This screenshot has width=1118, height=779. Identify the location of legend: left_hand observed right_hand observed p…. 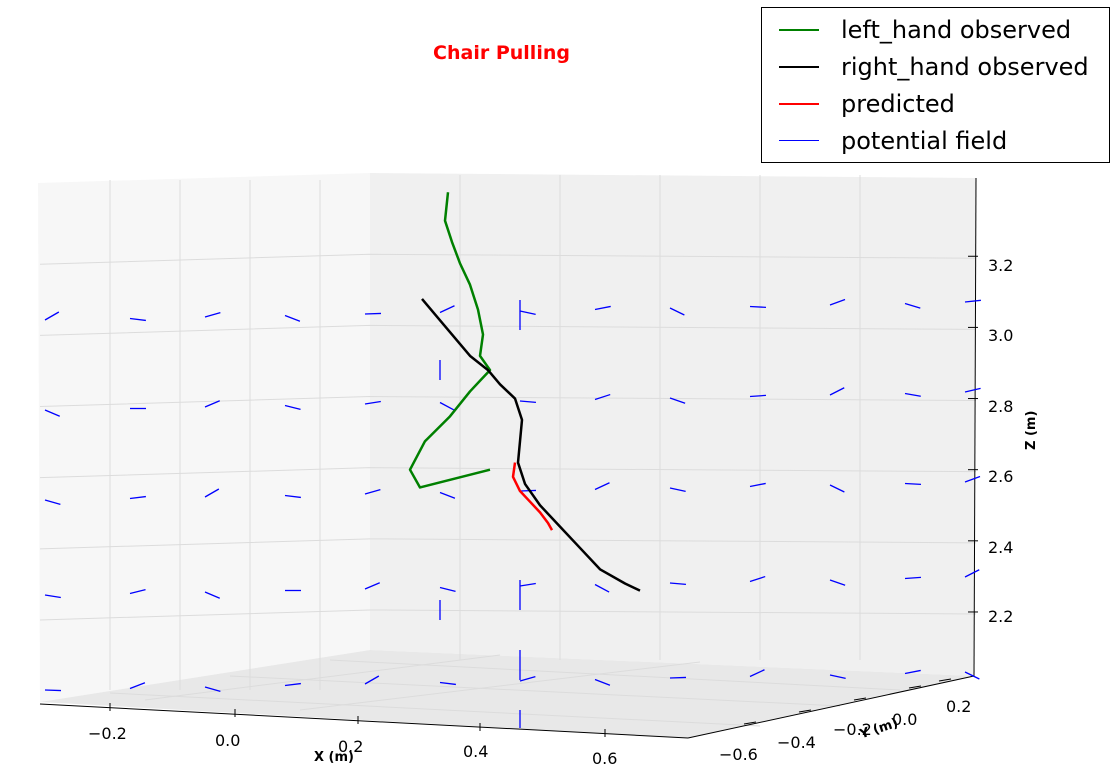
(935, 85).